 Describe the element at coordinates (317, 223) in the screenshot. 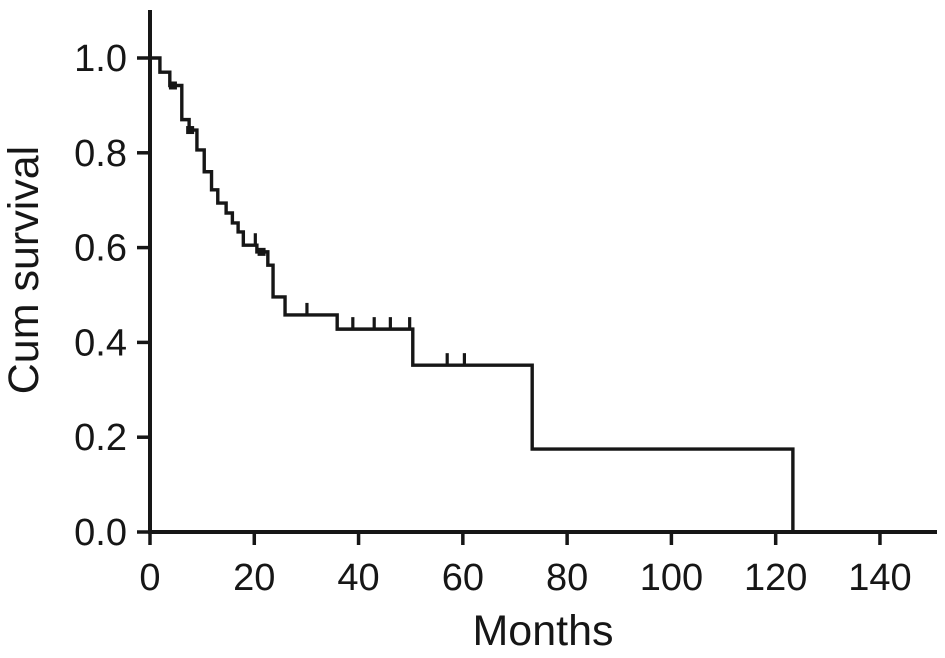

I see `censor-marks` at that location.